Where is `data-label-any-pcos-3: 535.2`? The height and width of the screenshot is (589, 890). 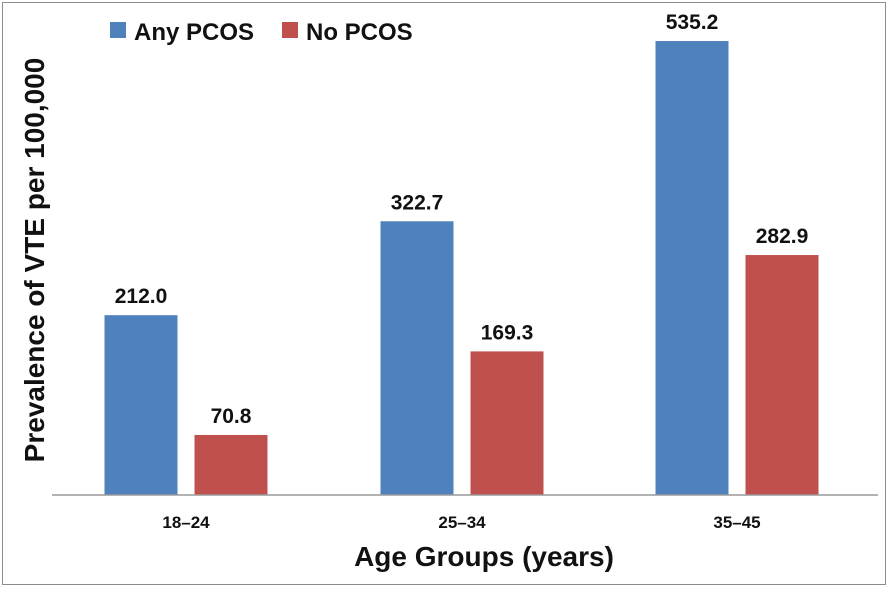
data-label-any-pcos-3: 535.2 is located at coordinates (692, 22).